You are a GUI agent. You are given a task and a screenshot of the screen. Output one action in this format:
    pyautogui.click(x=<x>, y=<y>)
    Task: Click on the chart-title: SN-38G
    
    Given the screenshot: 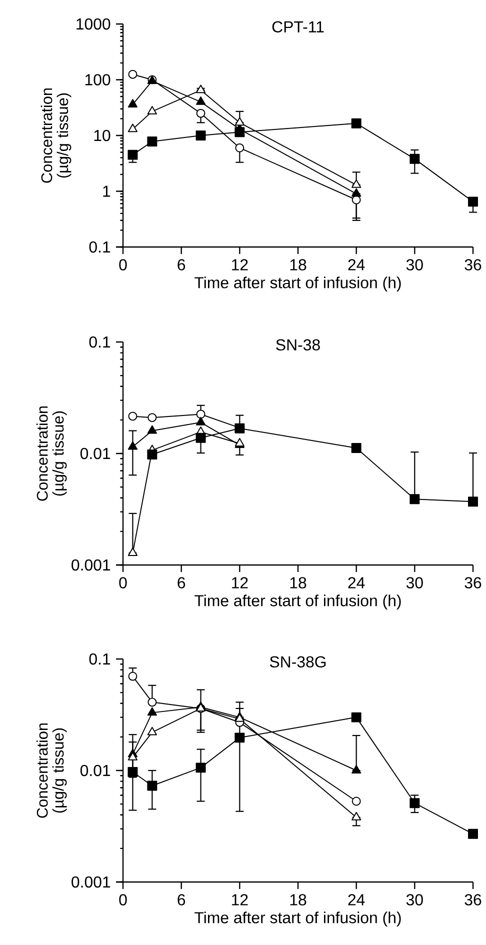 What is the action you would take?
    pyautogui.click(x=298, y=662)
    